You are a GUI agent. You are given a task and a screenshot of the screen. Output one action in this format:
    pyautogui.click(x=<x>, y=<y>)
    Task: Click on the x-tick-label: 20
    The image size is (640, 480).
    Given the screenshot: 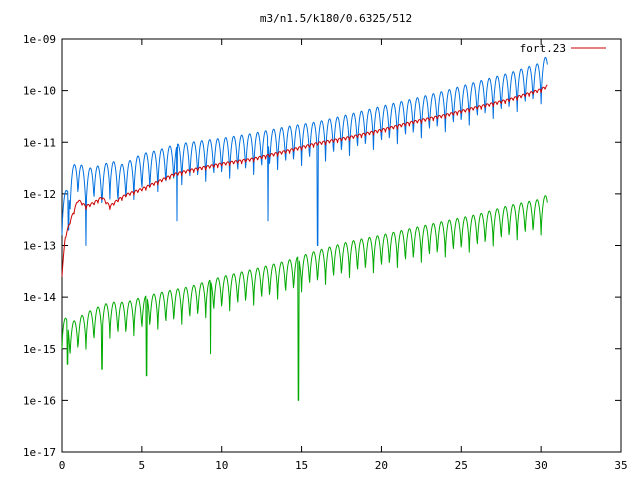 What is the action you would take?
    pyautogui.click(x=381, y=465)
    